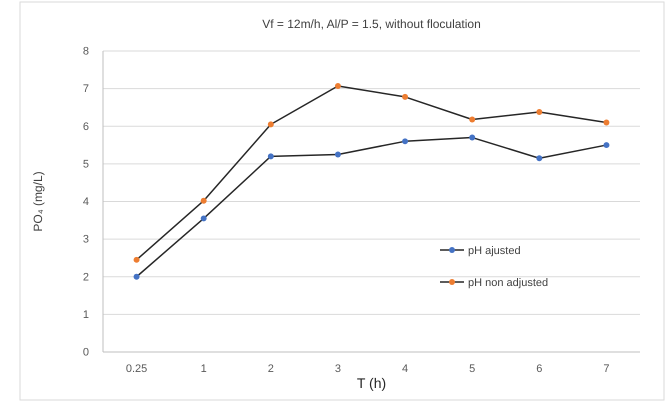 The height and width of the screenshot is (405, 667). What do you see at coordinates (85, 240) in the screenshot?
I see `y-tick-label: 3` at bounding box center [85, 240].